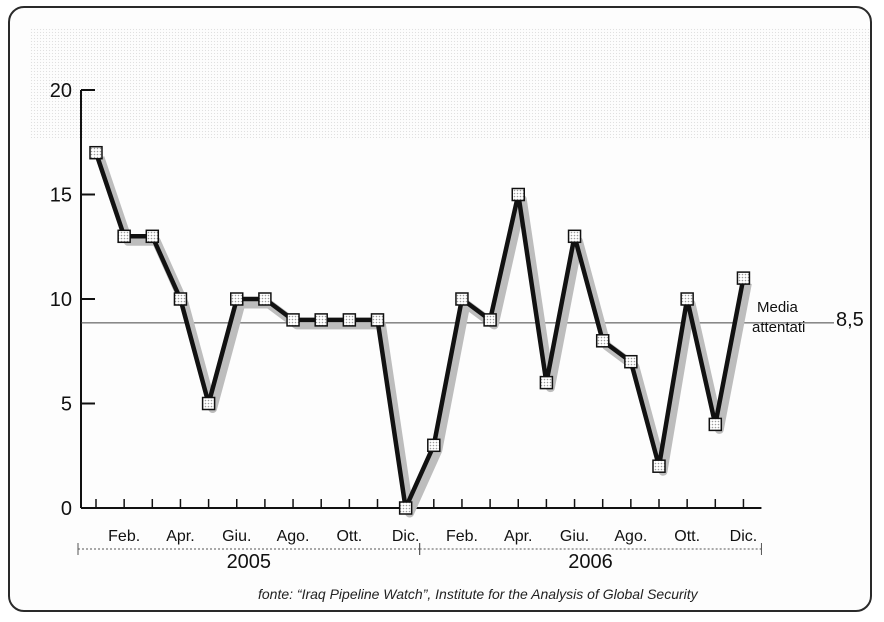 The image size is (884, 622). Describe the element at coordinates (850, 320) in the screenshot. I see `average-value-label: 8,5` at that location.